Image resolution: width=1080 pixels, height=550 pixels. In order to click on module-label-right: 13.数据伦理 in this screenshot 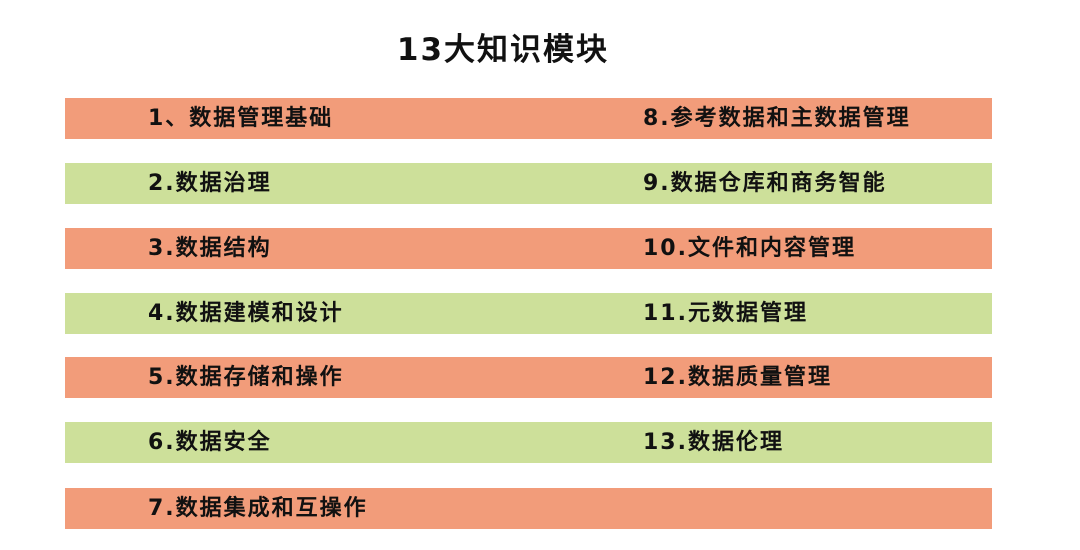, I will do `click(713, 442)`.